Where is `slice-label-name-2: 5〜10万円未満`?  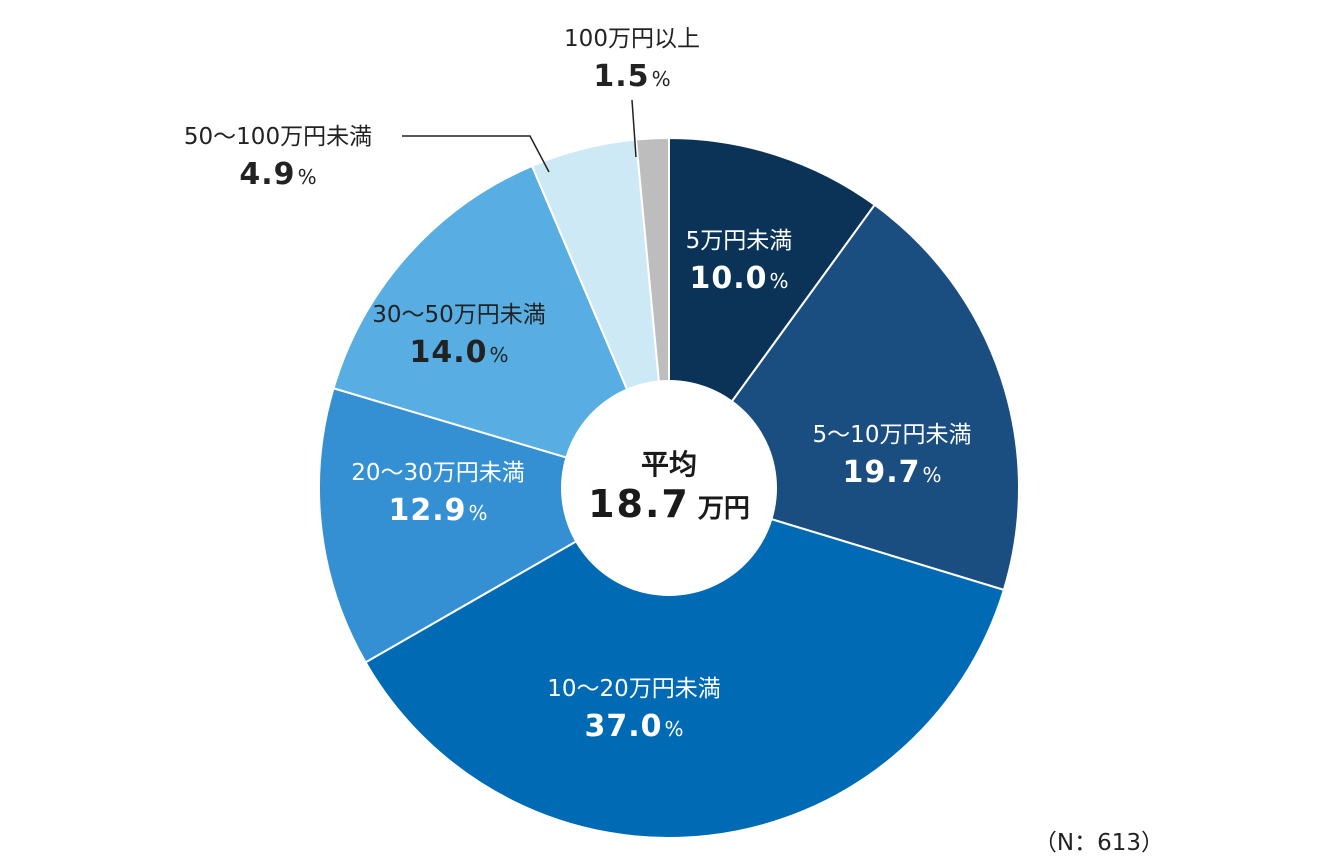 slice-label-name-2: 5〜10万円未満 is located at coordinates (892, 435).